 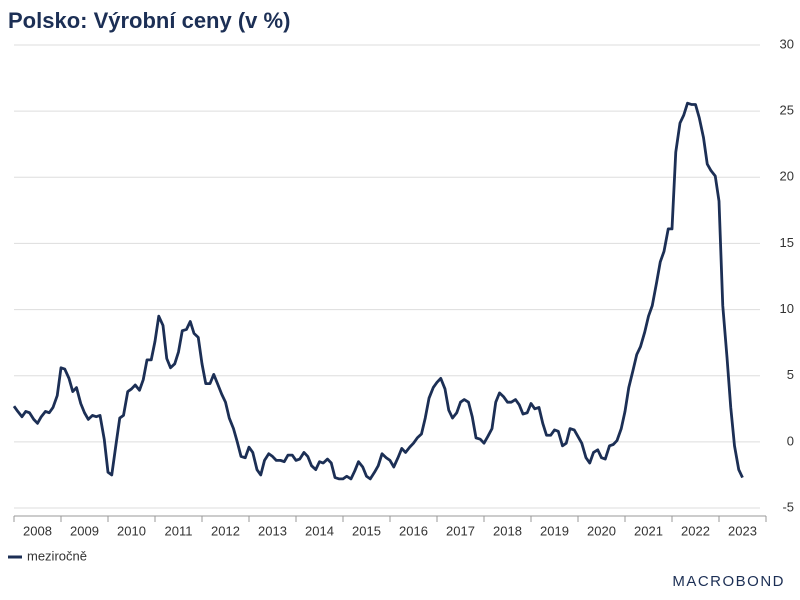 I want to click on x-tick-label: 2022, so click(x=695, y=530).